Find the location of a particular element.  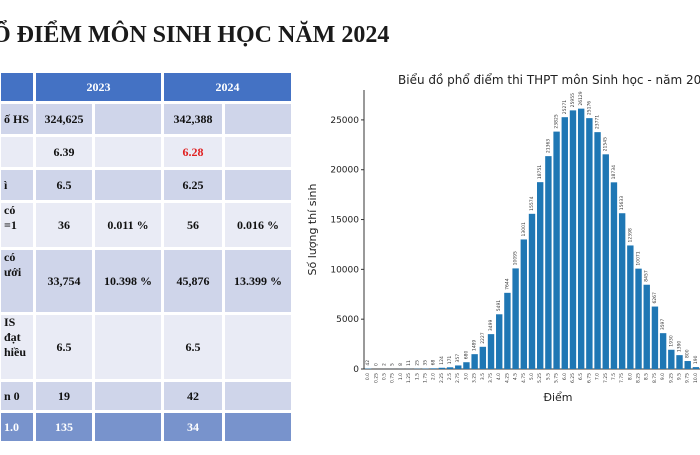

x-tick-label: 9.75 is located at coordinates (688, 378).